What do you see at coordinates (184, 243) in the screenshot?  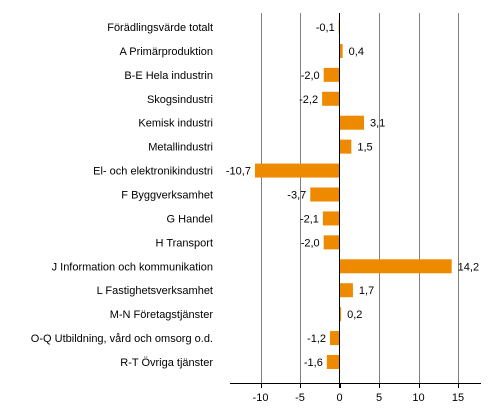 I see `category-label: H Transport` at bounding box center [184, 243].